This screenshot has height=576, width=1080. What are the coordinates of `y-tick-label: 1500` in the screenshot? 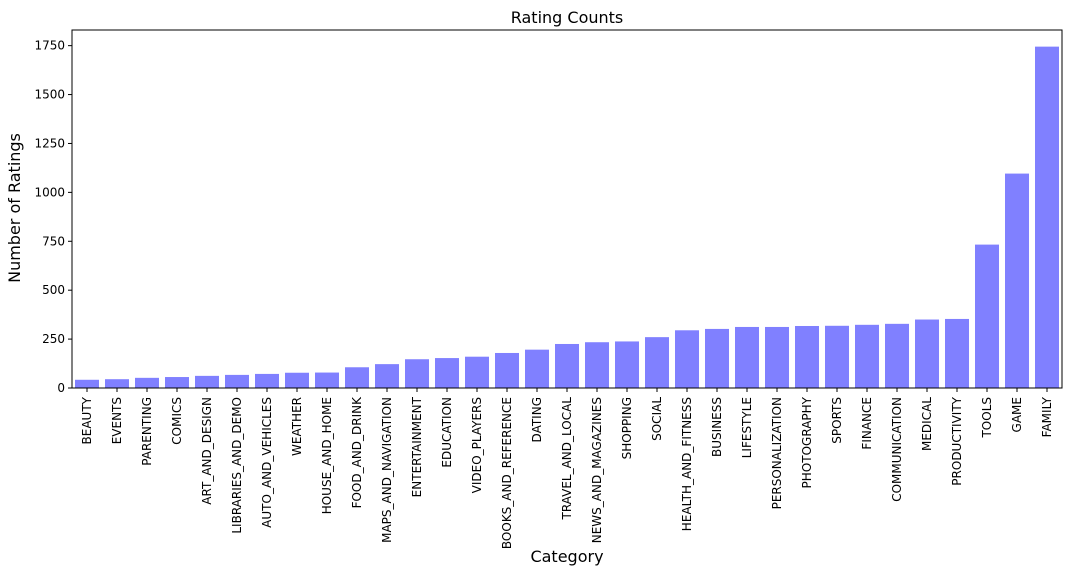 It's located at (49, 95).